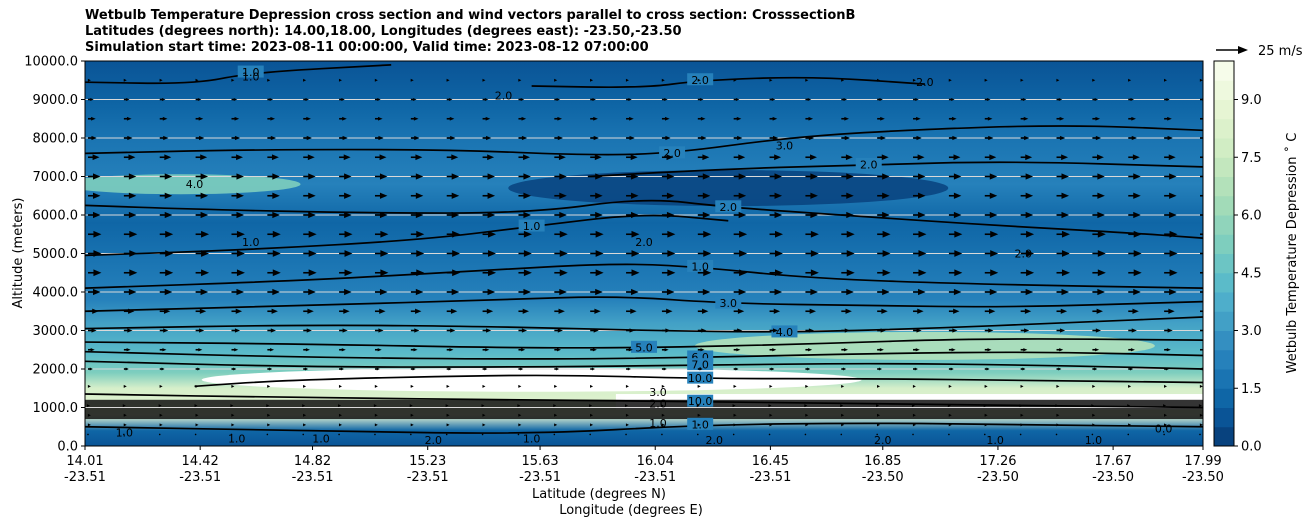 This screenshot has width=1312, height=526. Describe the element at coordinates (56, 408) in the screenshot. I see `y-tick-label: 1000.0` at that location.